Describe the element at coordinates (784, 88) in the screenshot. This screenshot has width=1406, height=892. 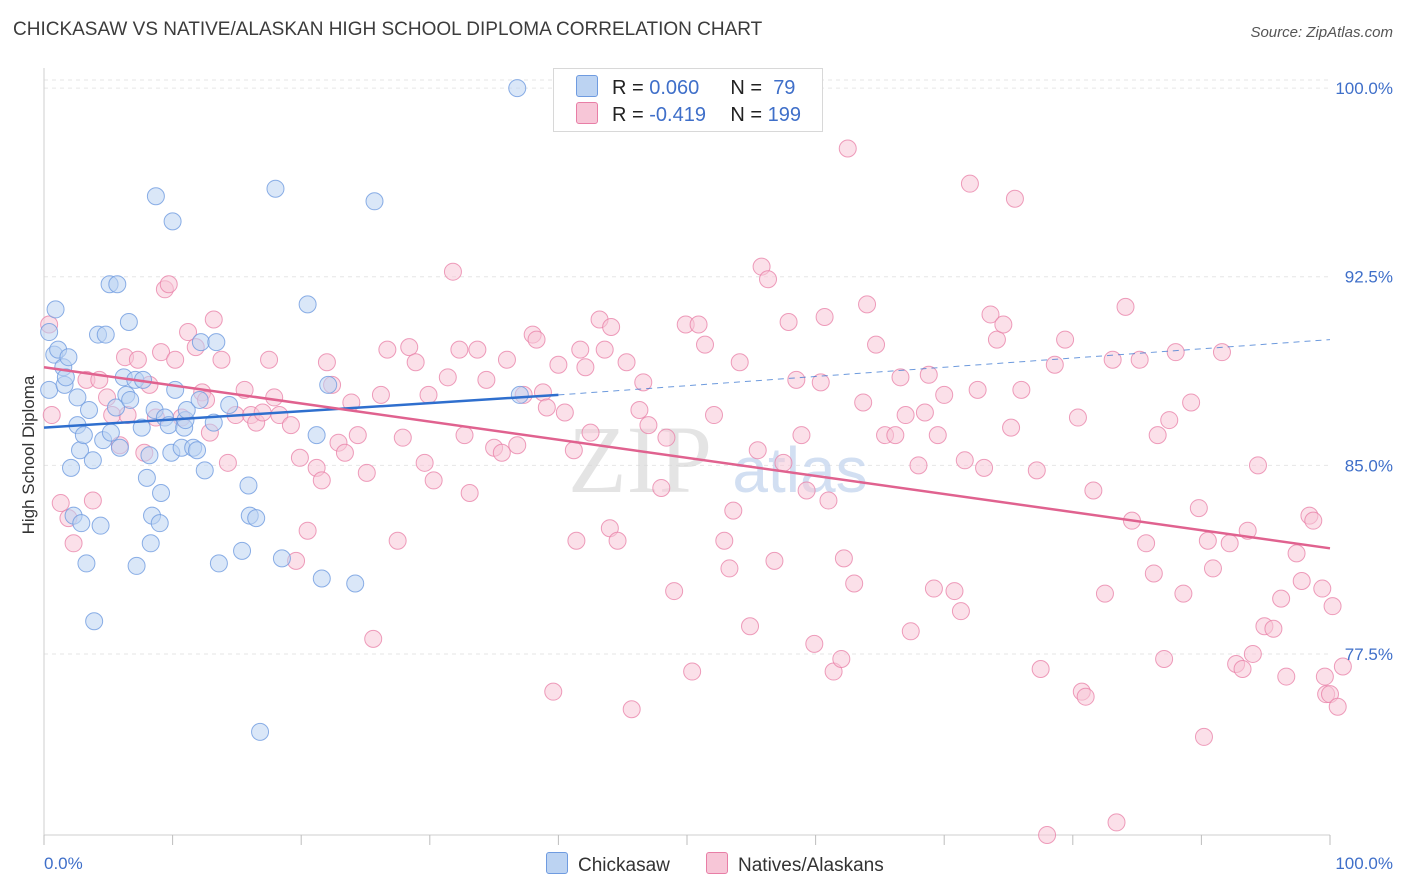
I see `n-value: 79` at that location.